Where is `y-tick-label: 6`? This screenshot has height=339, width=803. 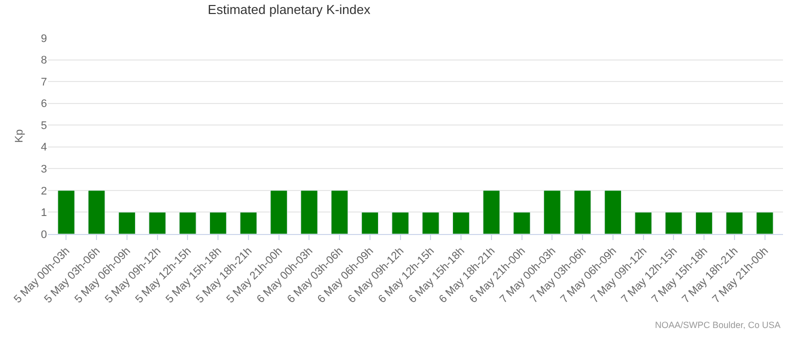 y-tick-label: 6 is located at coordinates (43, 104).